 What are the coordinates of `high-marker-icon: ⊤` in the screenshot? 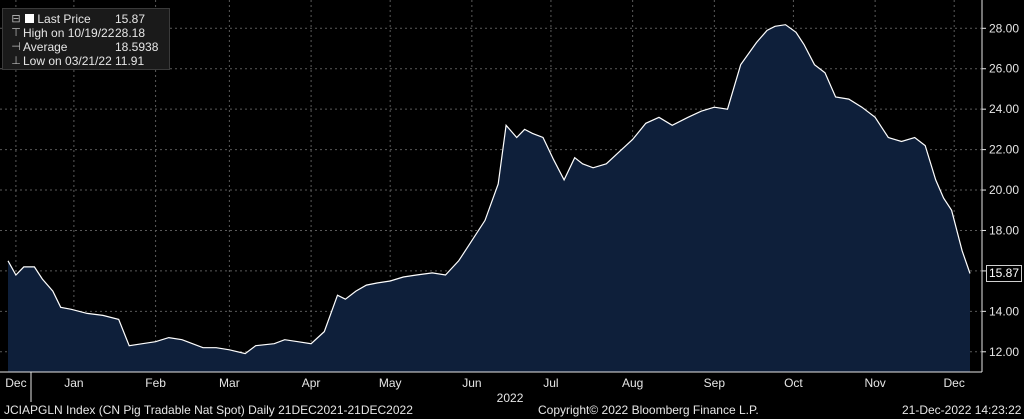 It's located at (16, 33).